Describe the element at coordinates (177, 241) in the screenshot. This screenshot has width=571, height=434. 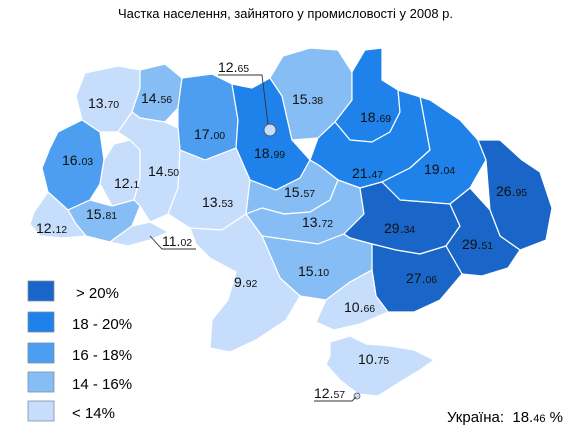
I see `callout-chernivtsi: 11.02` at that location.